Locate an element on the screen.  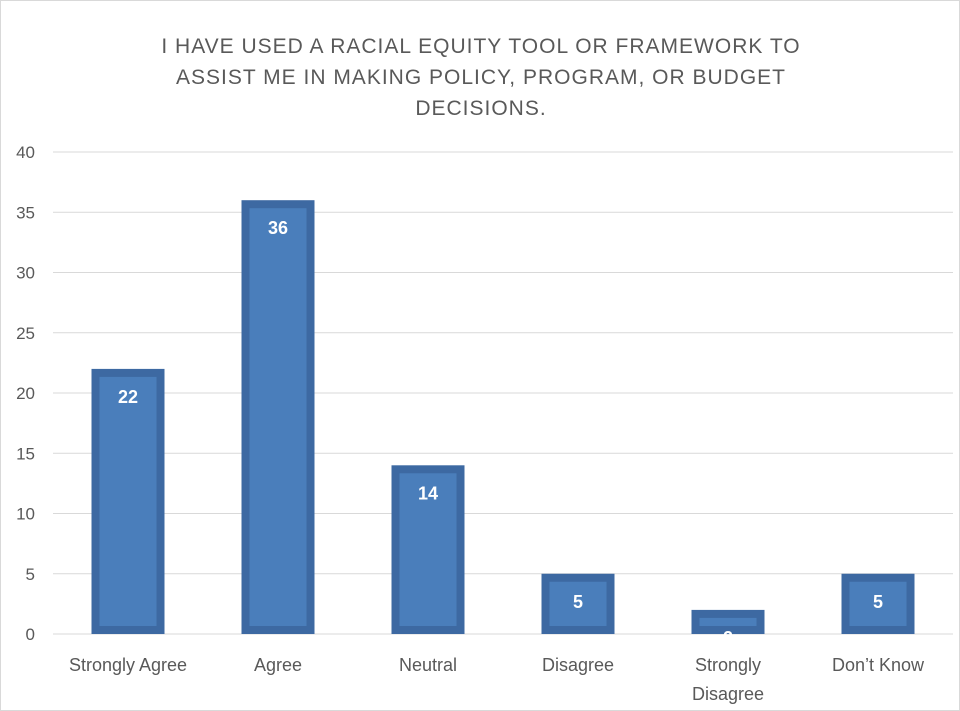
y-tick-label: 0 is located at coordinates (30, 634).